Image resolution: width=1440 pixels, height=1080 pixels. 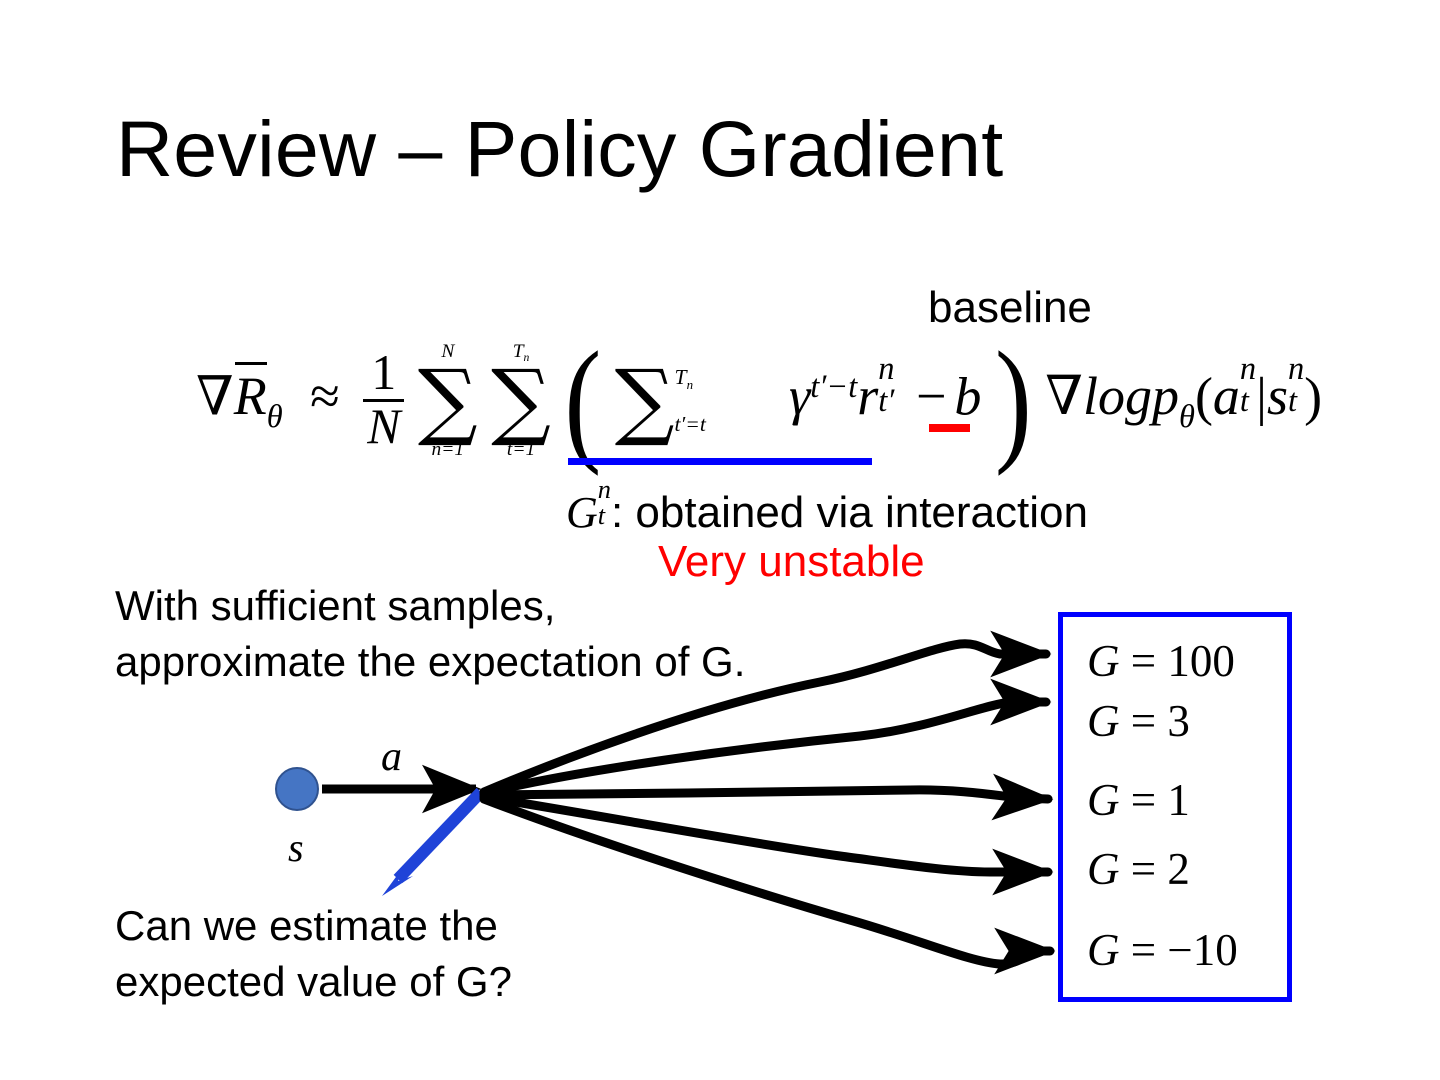 I want to click on state-circle-icon, so click(x=297, y=789).